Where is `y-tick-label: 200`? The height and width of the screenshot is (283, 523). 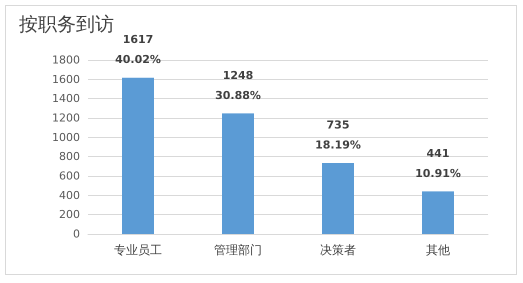
y-tick-label: 200 is located at coordinates (69, 215).